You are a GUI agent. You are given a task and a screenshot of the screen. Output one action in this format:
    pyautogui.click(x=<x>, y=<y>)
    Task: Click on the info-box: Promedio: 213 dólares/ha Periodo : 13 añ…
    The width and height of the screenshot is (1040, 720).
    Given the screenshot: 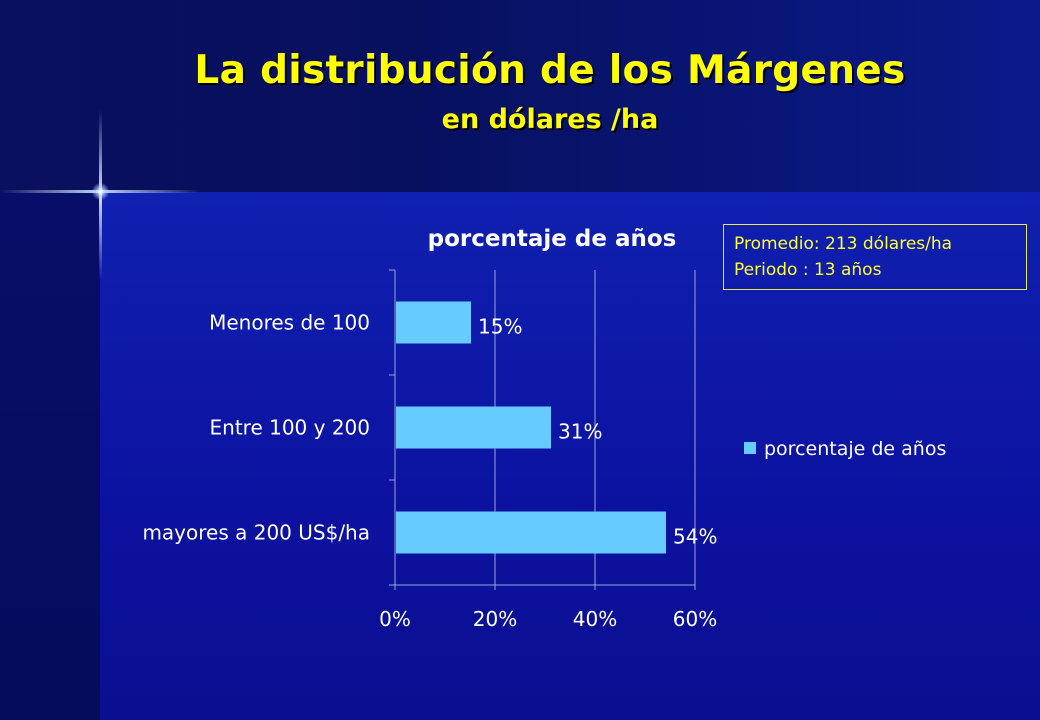 What is the action you would take?
    pyautogui.click(x=875, y=257)
    